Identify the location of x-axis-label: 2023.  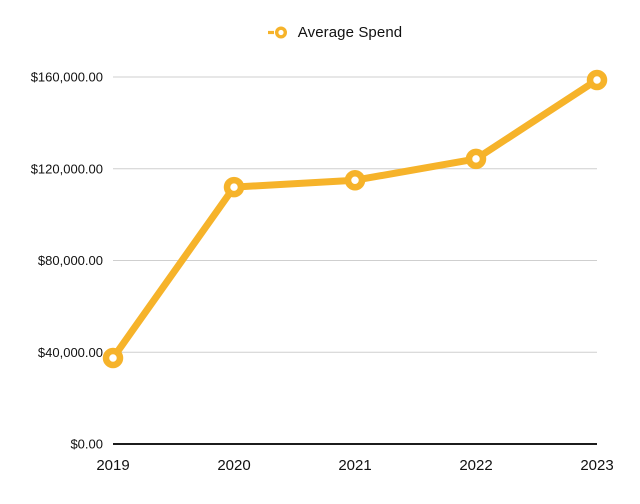
(596, 465).